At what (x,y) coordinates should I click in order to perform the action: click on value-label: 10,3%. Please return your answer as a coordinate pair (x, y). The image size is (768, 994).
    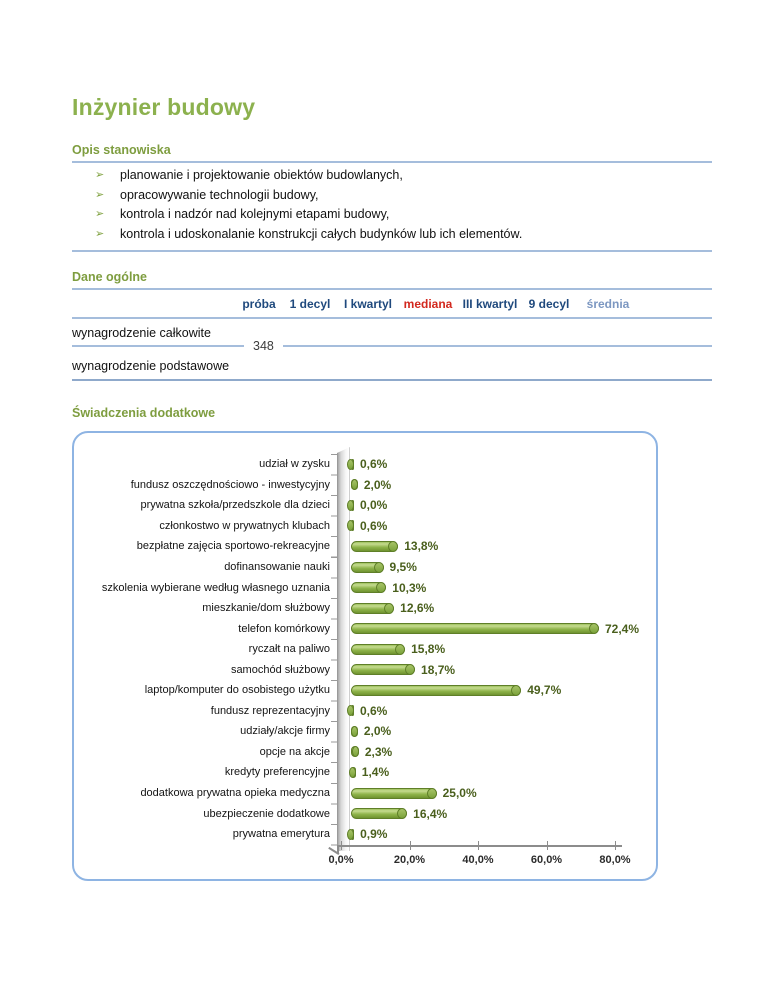
    Looking at the image, I should click on (409, 587).